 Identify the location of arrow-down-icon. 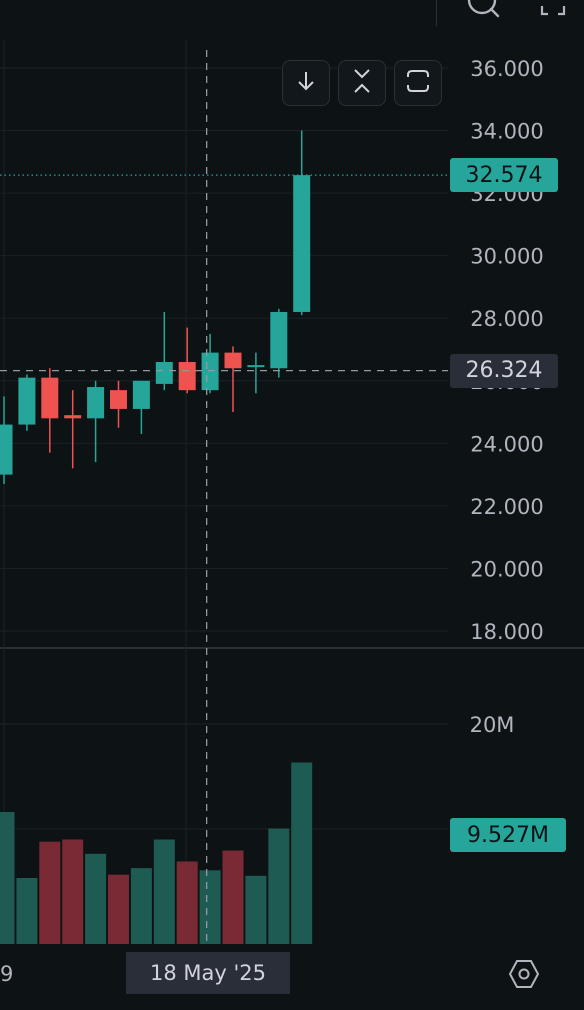
(306, 83).